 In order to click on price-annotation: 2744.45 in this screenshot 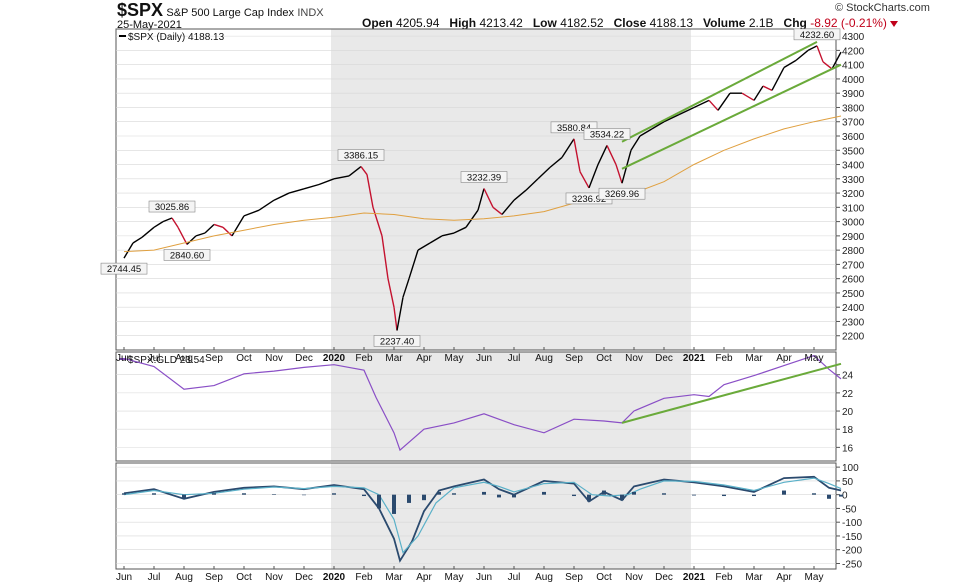, I will do `click(124, 268)`.